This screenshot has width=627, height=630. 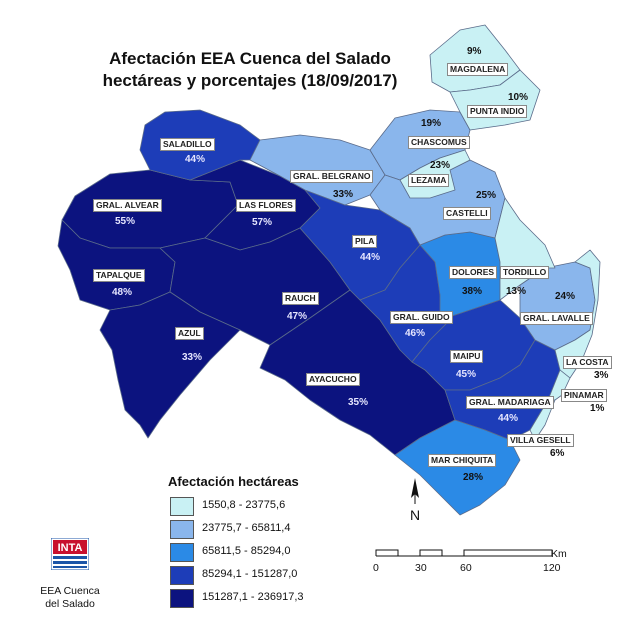 I want to click on region-pinamar, so click(x=559, y=385).